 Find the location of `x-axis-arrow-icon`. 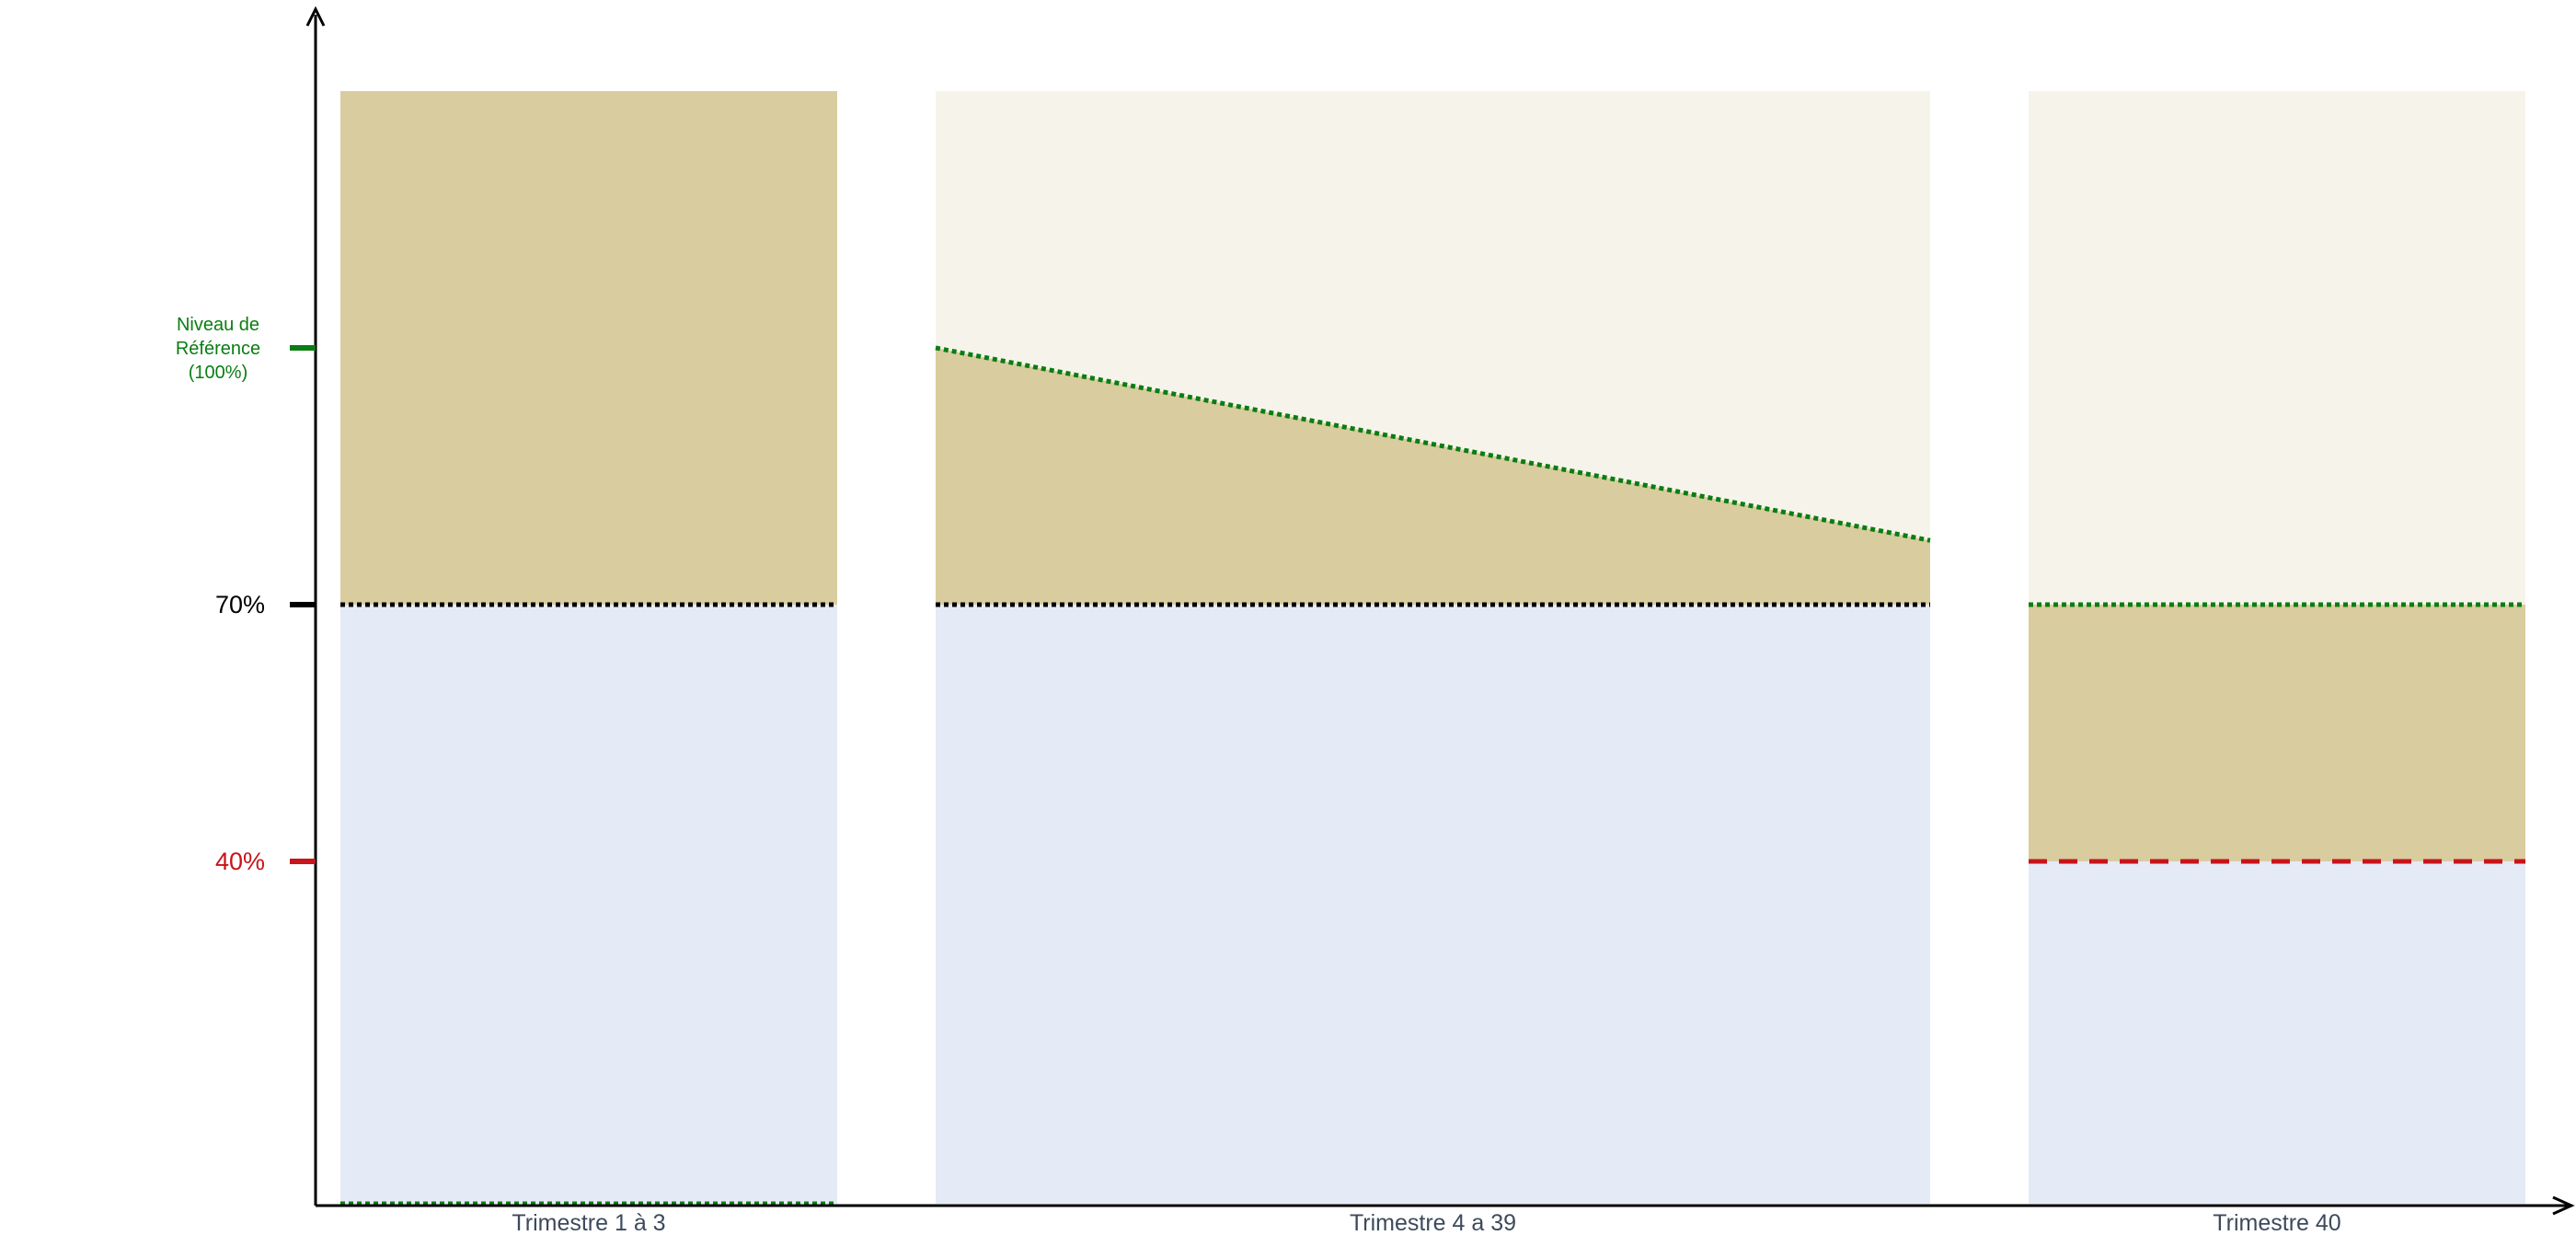

x-axis-arrow-icon is located at coordinates (2563, 1205).